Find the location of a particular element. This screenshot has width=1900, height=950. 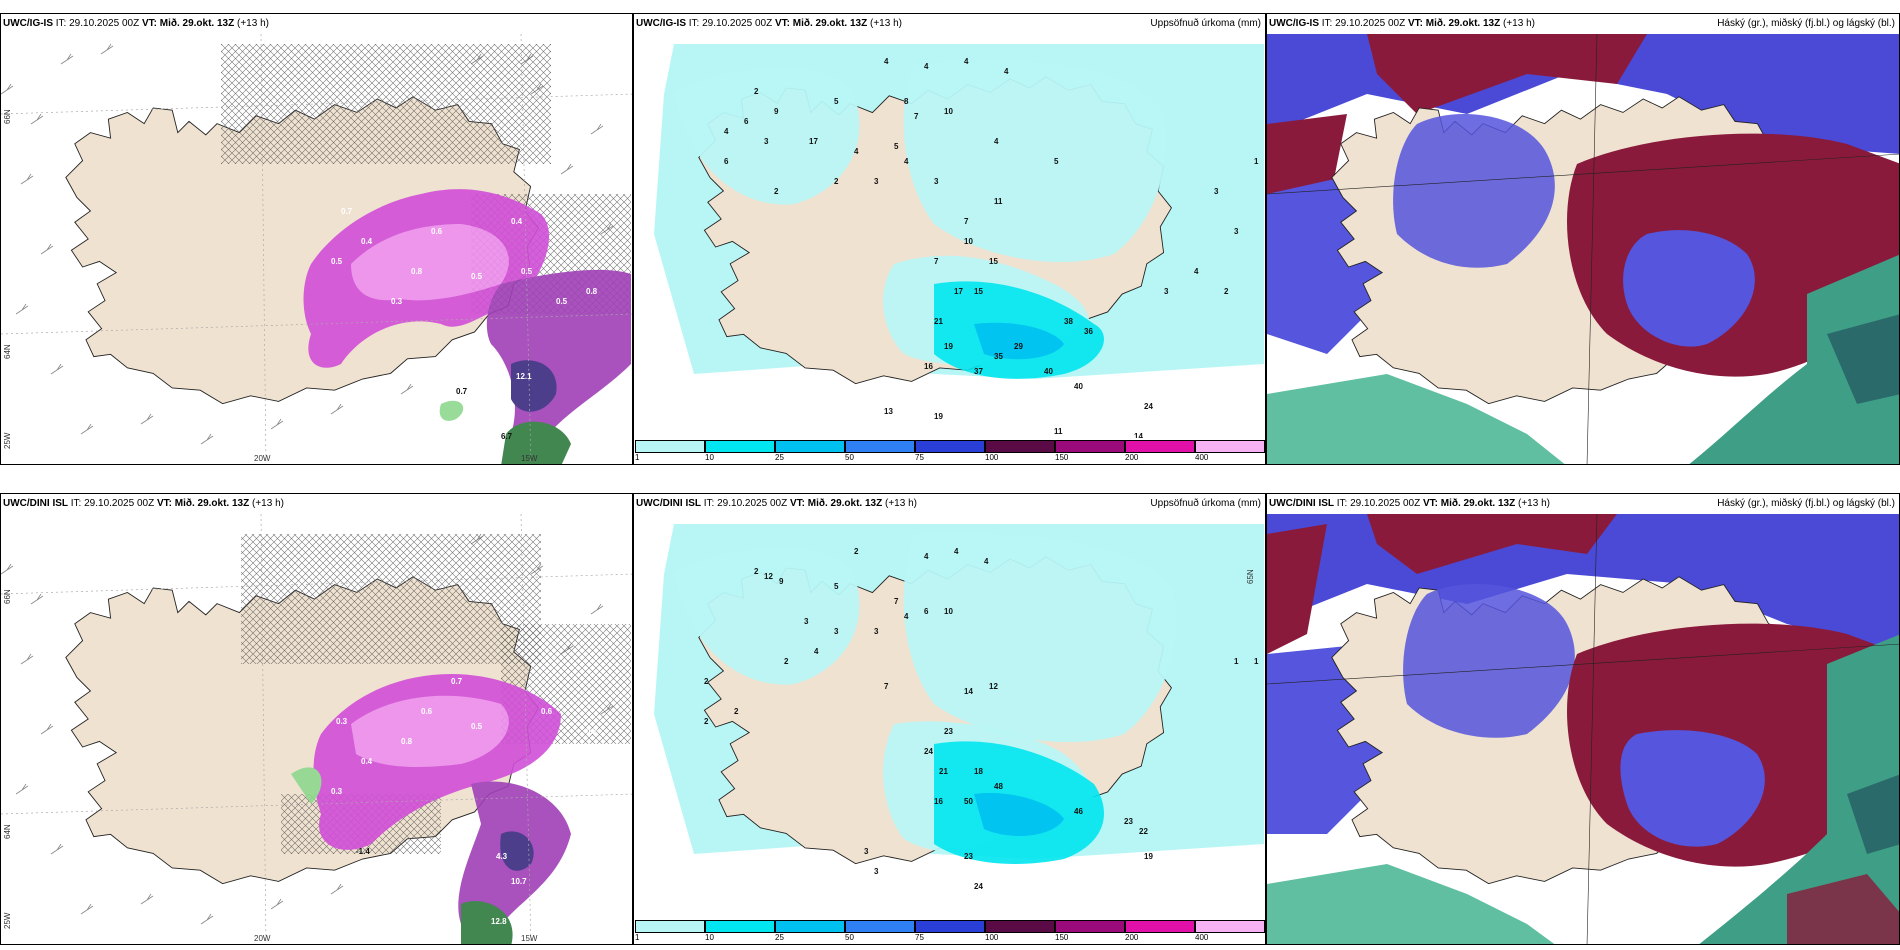

lon-label-20w: 20W is located at coordinates (262, 458).